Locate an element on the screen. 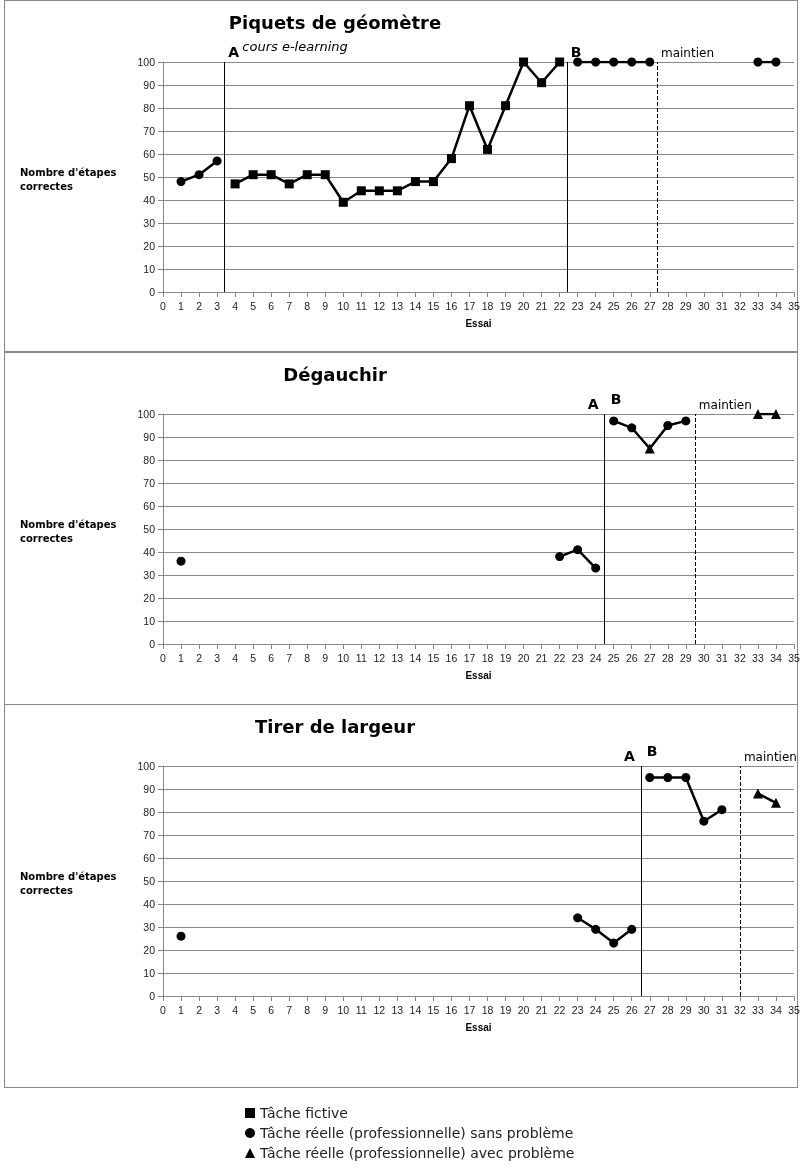 The width and height of the screenshot is (804, 1169). x-tick-label: 22 is located at coordinates (559, 305).